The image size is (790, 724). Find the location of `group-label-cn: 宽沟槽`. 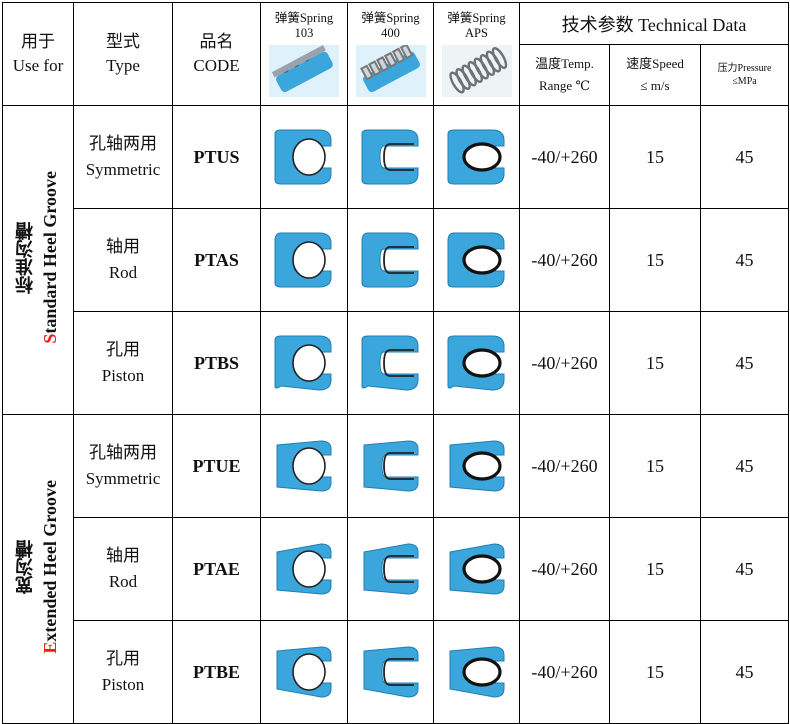

group-label-cn: 宽沟槽 is located at coordinates (25, 566).